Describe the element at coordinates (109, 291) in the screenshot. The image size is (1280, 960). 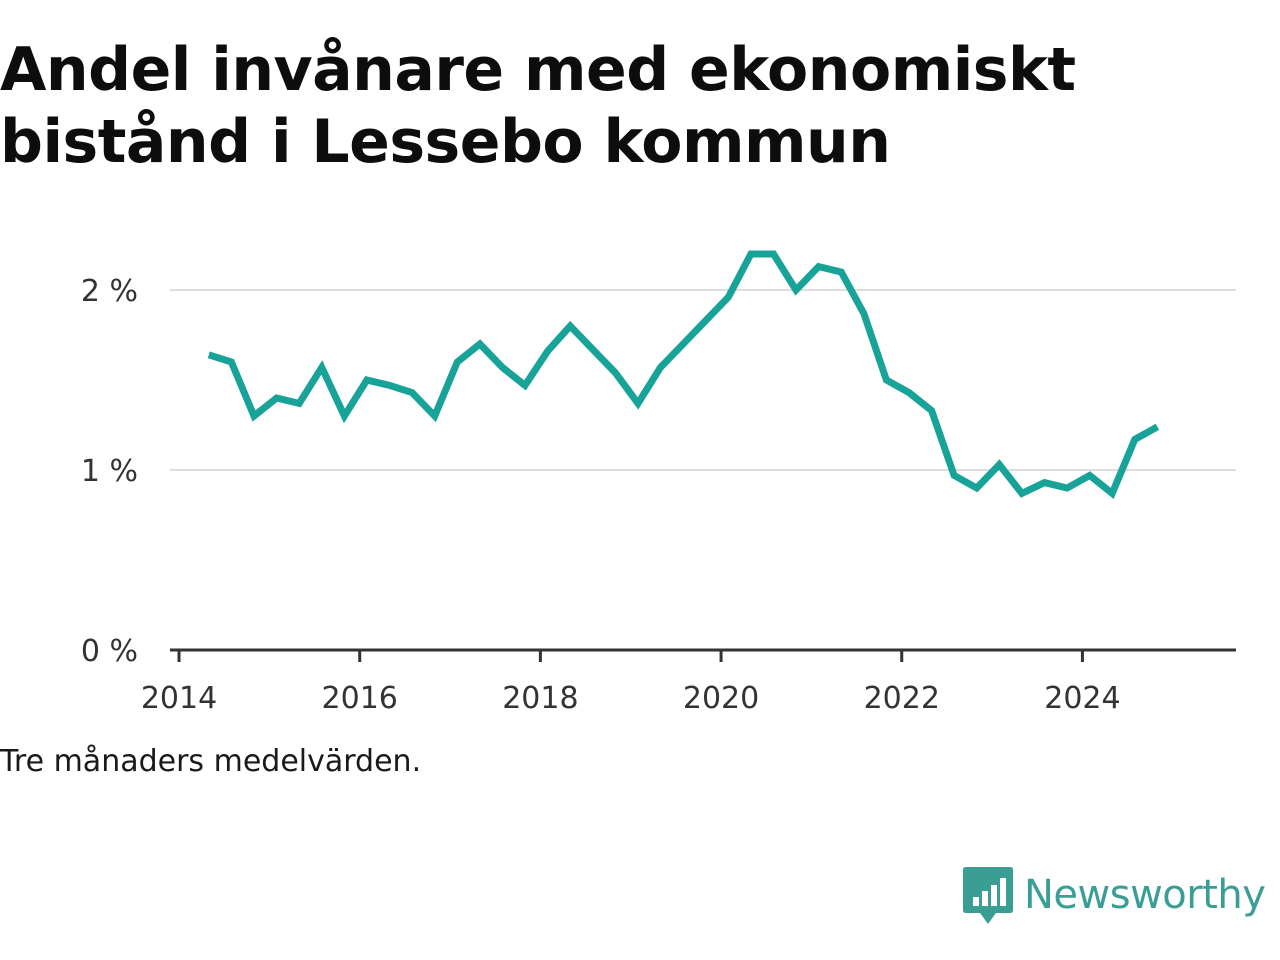
I see `y-tick-label: 2 %` at that location.